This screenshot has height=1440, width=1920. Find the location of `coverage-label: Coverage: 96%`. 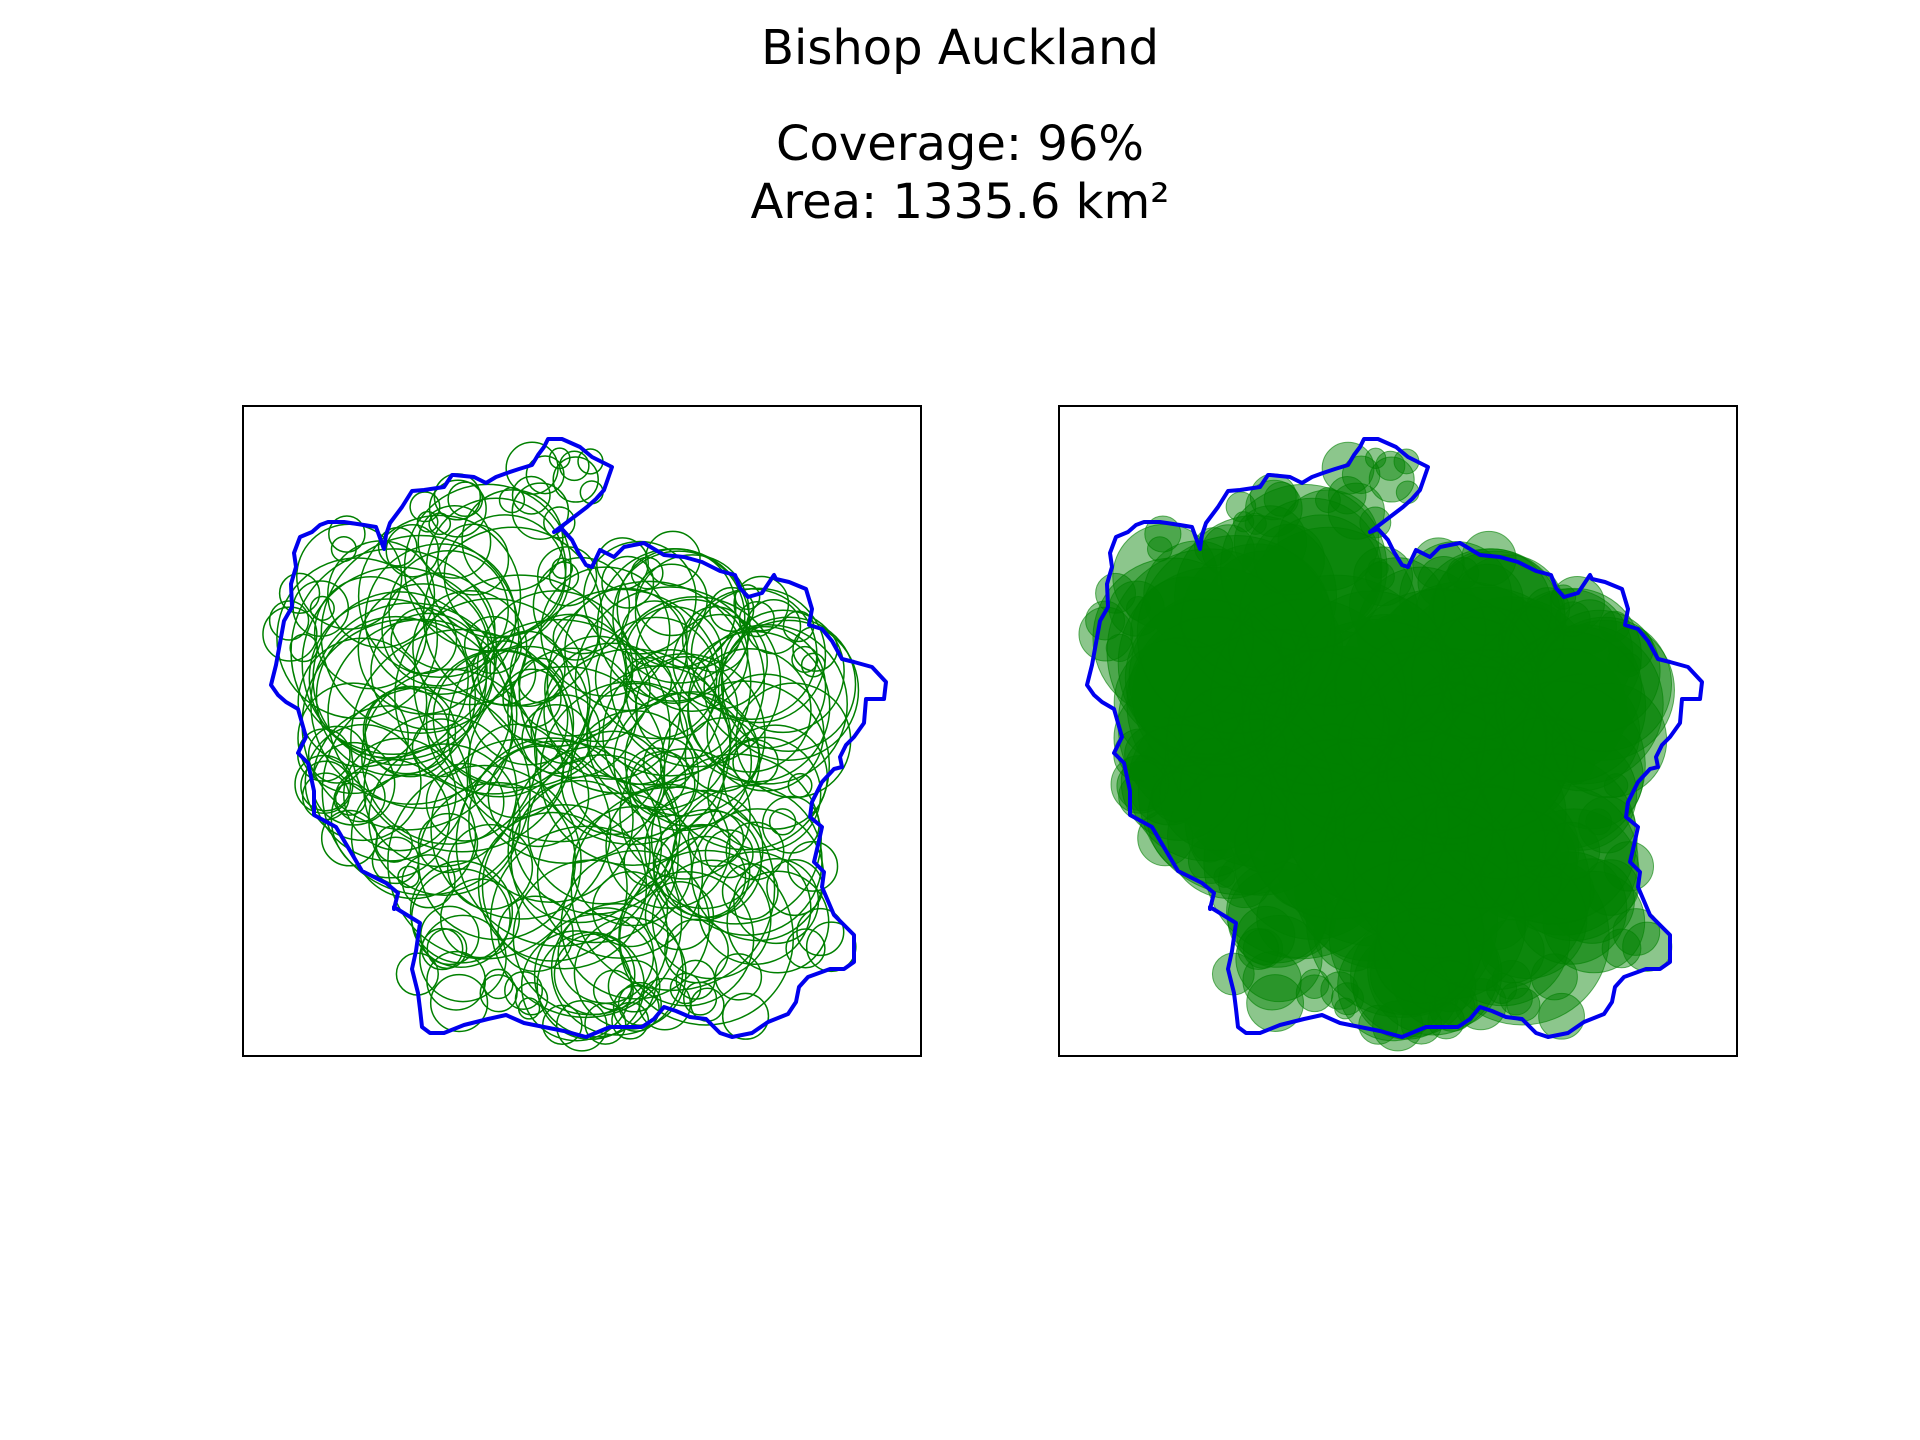

coverage-label: Coverage: 96% is located at coordinates (960, 144).